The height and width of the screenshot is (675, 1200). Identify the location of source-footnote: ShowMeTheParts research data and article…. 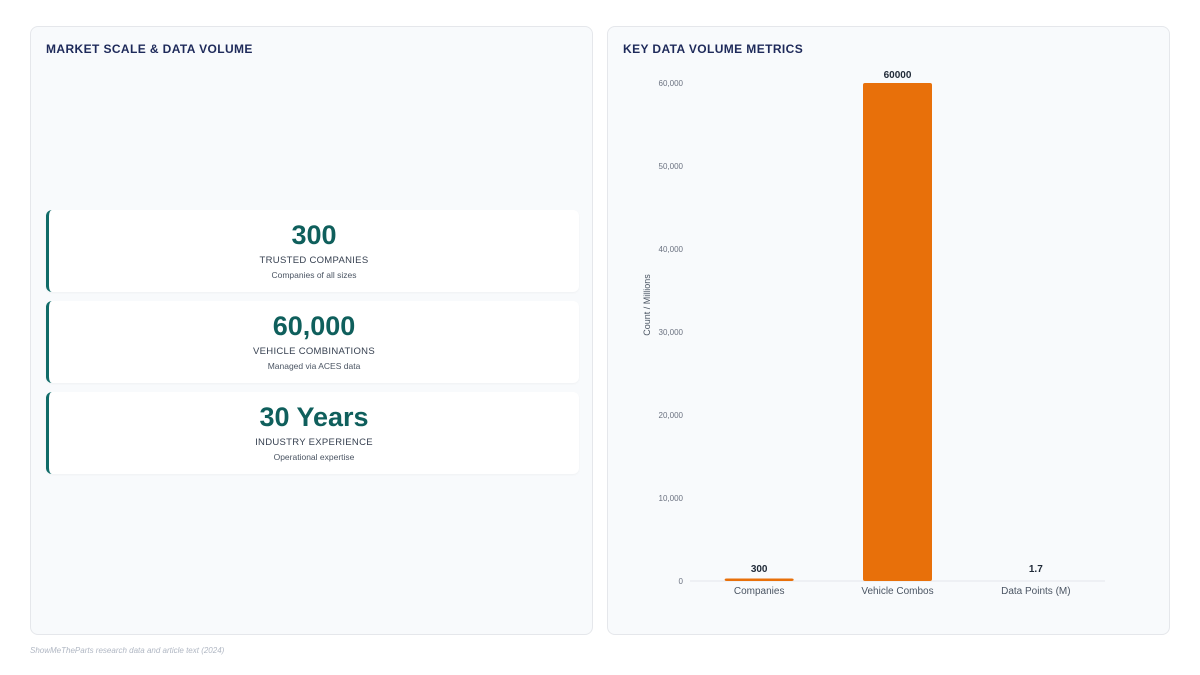
(127, 650).